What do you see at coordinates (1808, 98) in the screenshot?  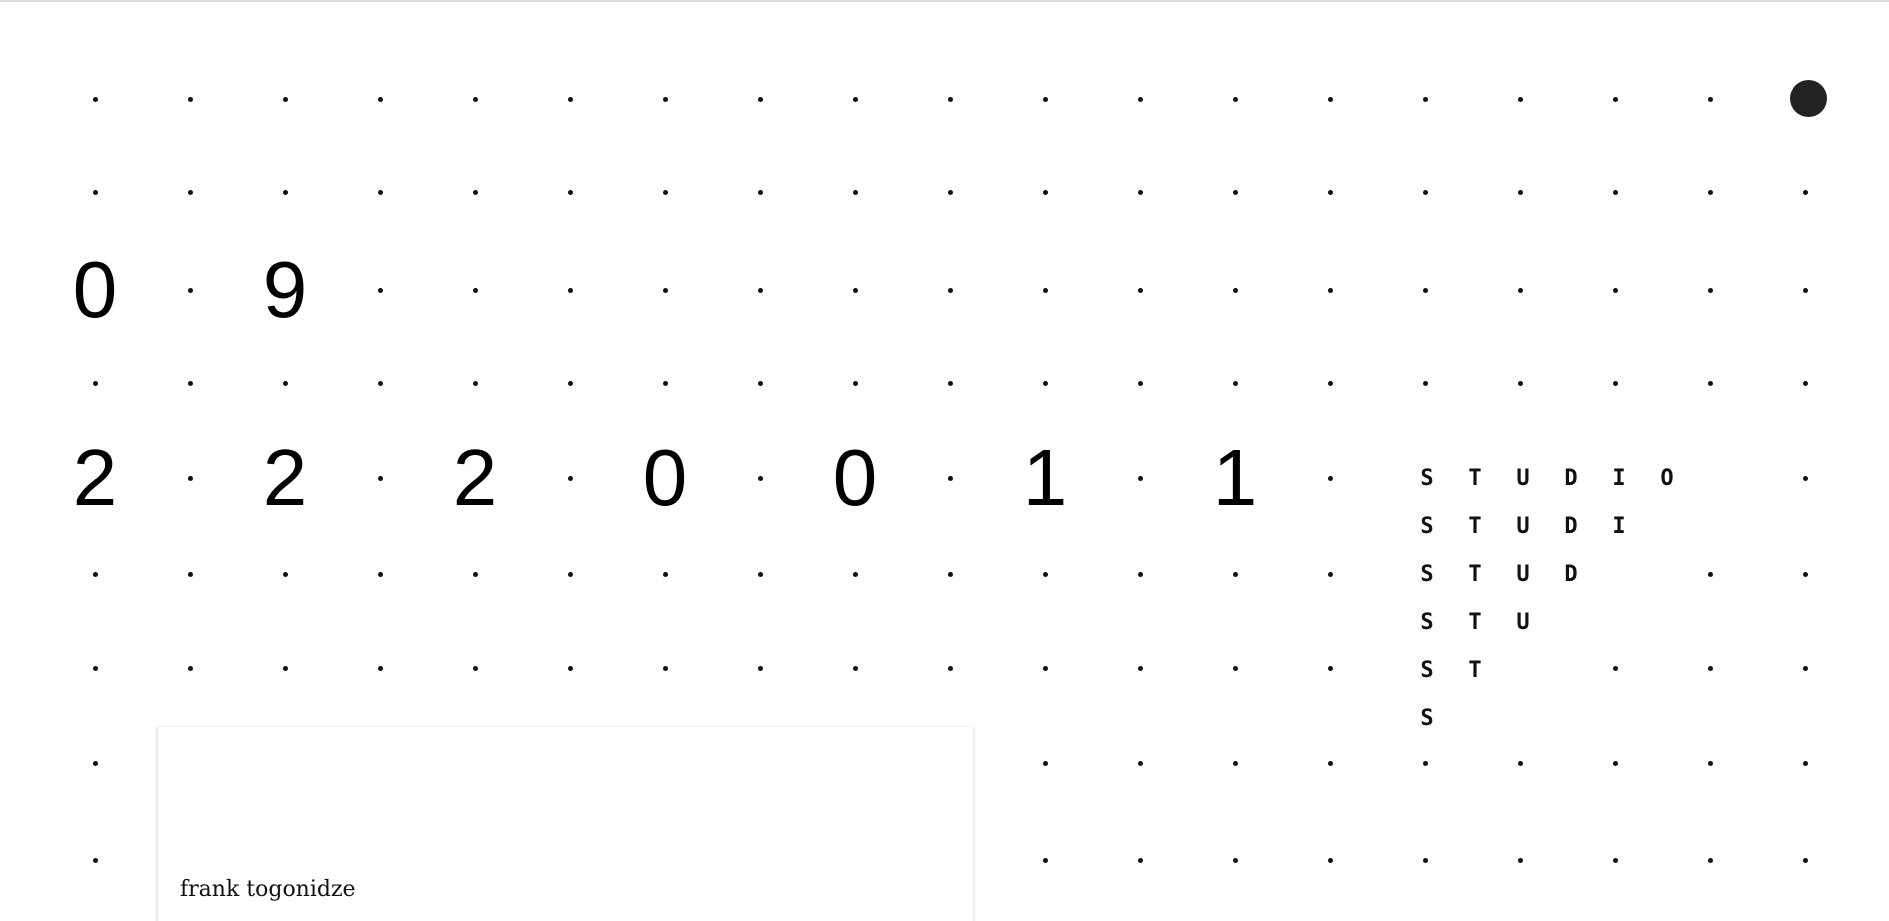 I see `filled-circle-icon` at bounding box center [1808, 98].